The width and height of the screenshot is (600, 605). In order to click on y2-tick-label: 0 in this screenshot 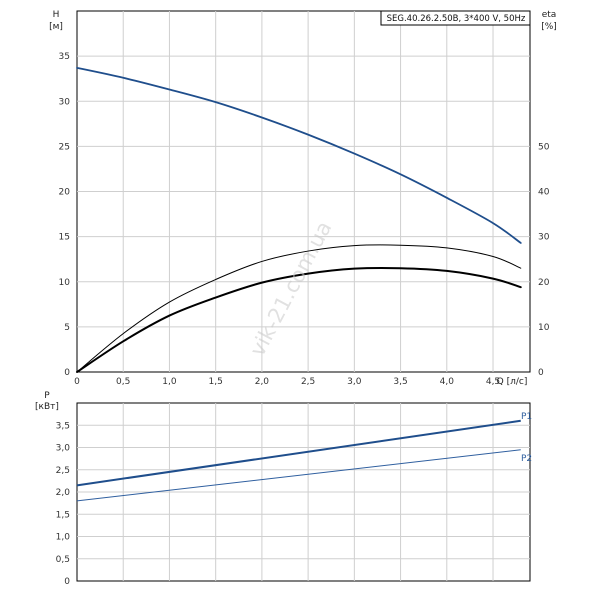, I will do `click(541, 373)`.